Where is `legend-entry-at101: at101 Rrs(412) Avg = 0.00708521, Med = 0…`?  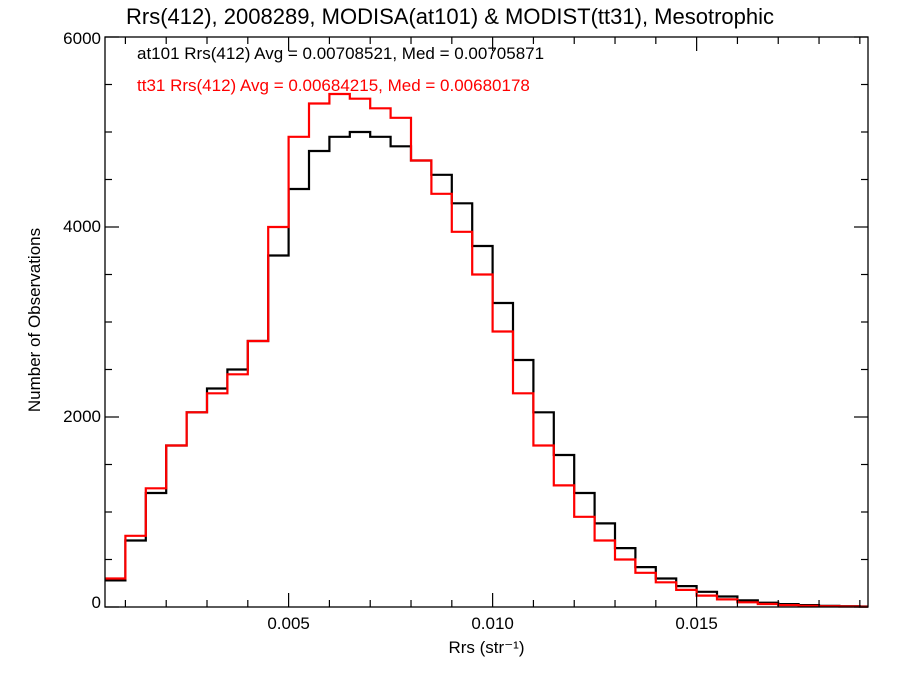 legend-entry-at101: at101 Rrs(412) Avg = 0.00708521, Med = 0… is located at coordinates (341, 53).